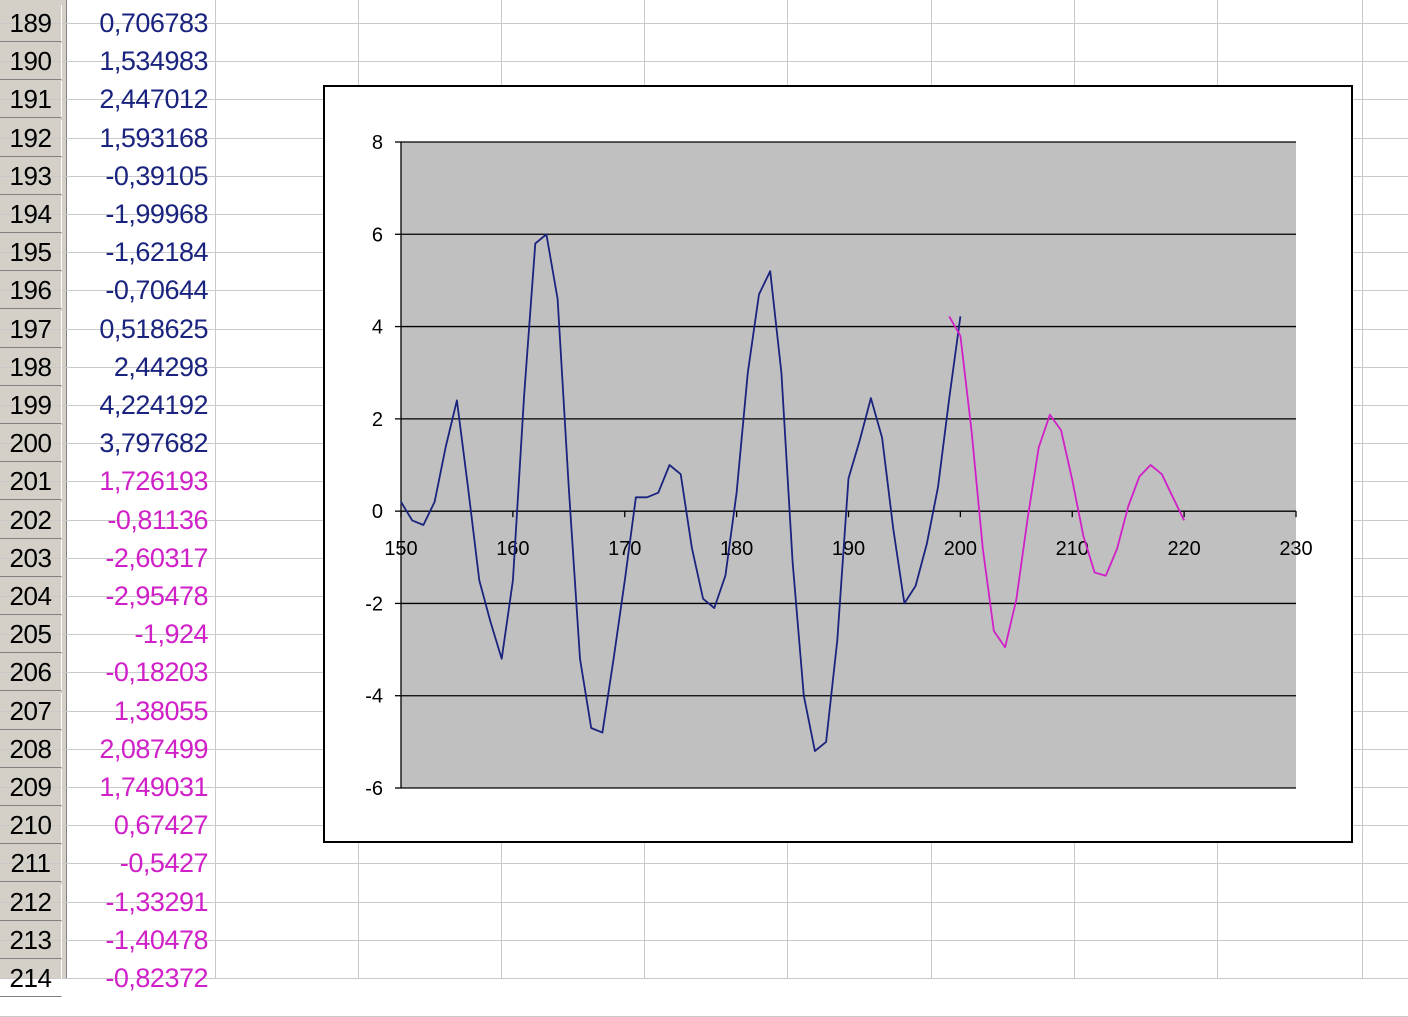  I want to click on cell-value: -0,70644, so click(156, 290).